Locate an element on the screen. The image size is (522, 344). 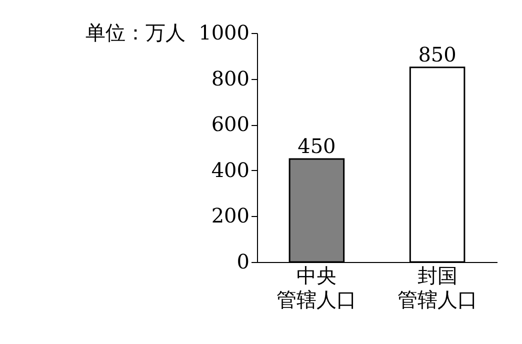
y-tick-label: 400 is located at coordinates (230, 170).